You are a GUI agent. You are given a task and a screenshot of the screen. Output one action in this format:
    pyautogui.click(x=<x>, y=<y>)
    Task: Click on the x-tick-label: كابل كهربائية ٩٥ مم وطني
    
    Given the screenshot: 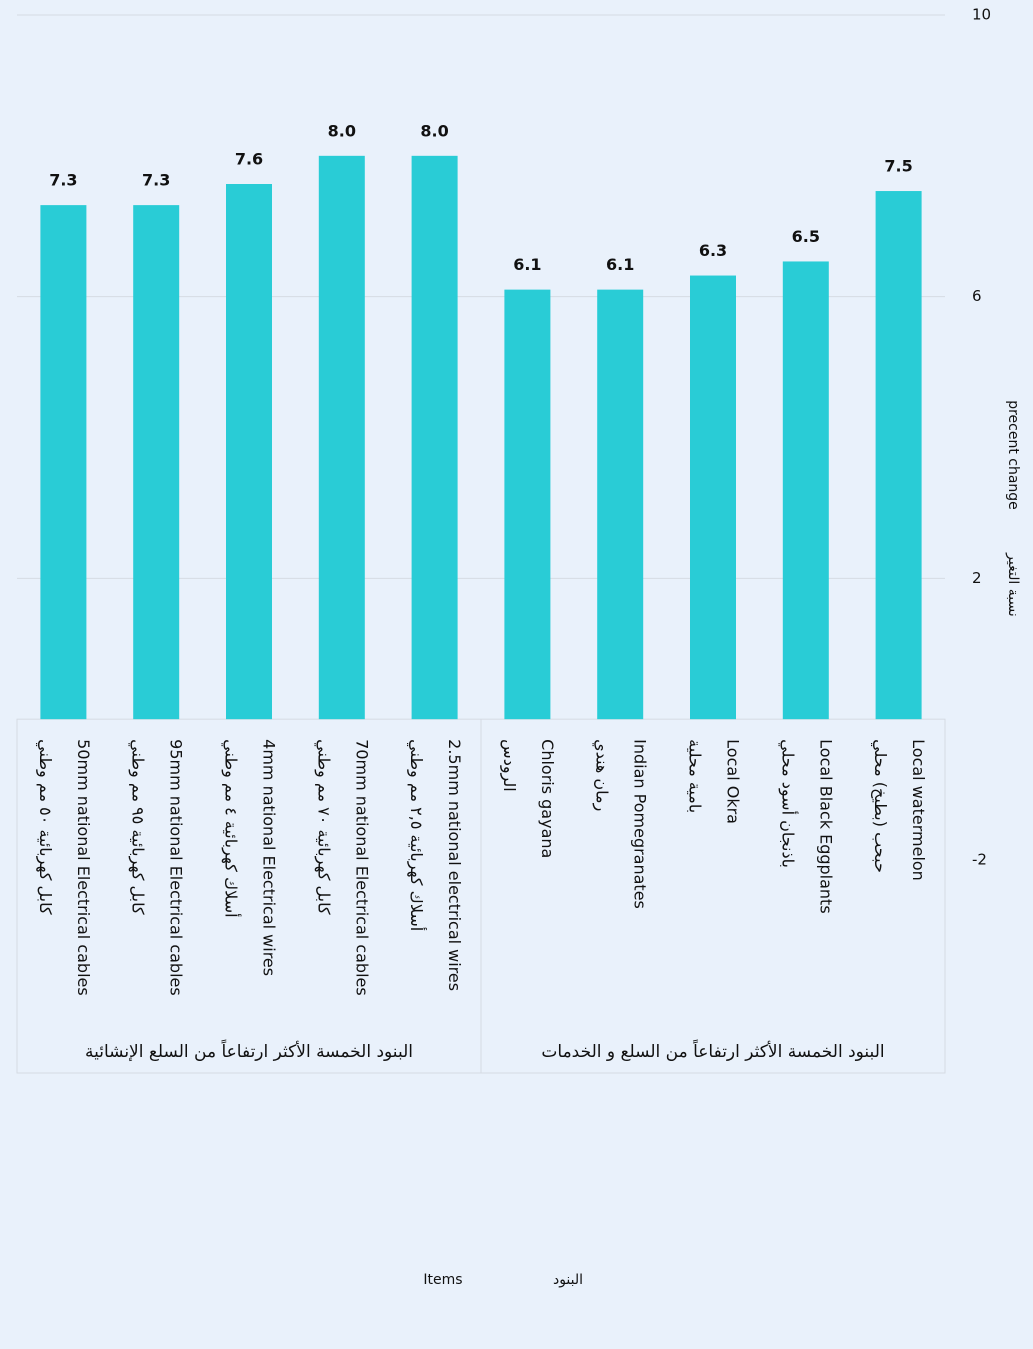 What is the action you would take?
    pyautogui.click(x=138, y=827)
    